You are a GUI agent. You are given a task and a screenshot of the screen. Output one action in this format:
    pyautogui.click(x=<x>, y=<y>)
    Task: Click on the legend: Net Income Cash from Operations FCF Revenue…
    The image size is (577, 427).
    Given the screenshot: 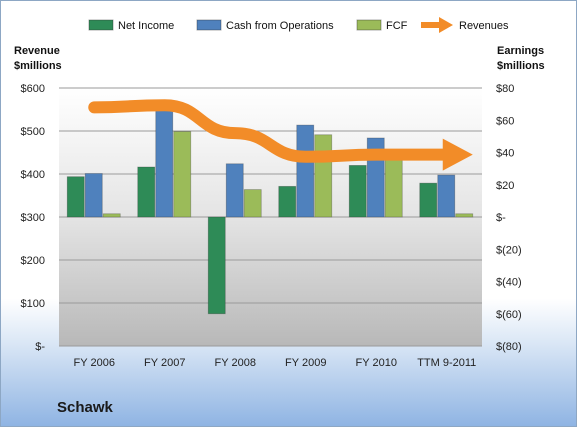 What is the action you would take?
    pyautogui.click(x=298, y=25)
    